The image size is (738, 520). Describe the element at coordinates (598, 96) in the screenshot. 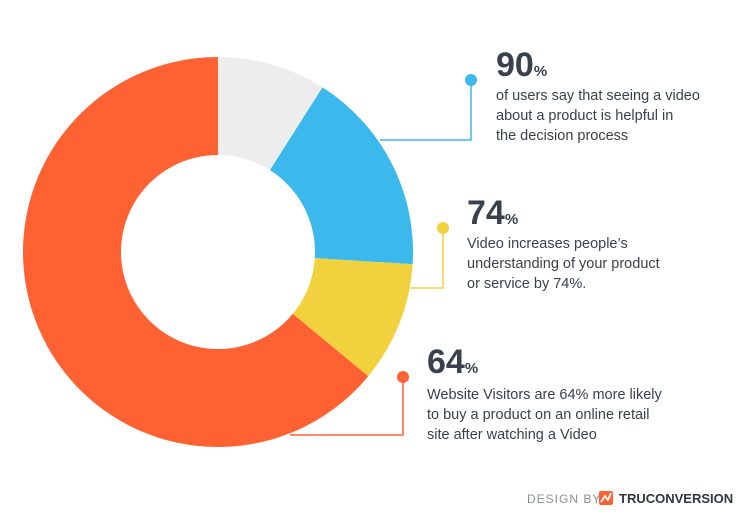

I see `stat-text: of users say that seeing a video` at that location.